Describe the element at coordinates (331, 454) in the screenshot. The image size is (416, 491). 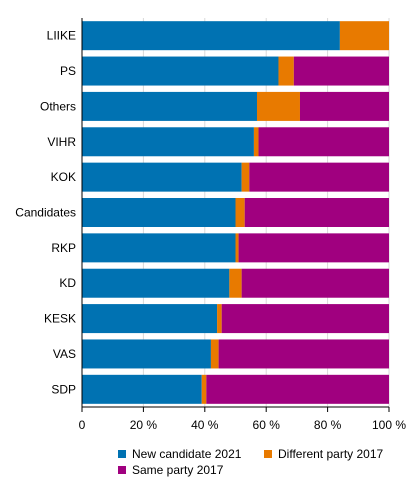
I see `legend-label: Different party 2017` at that location.